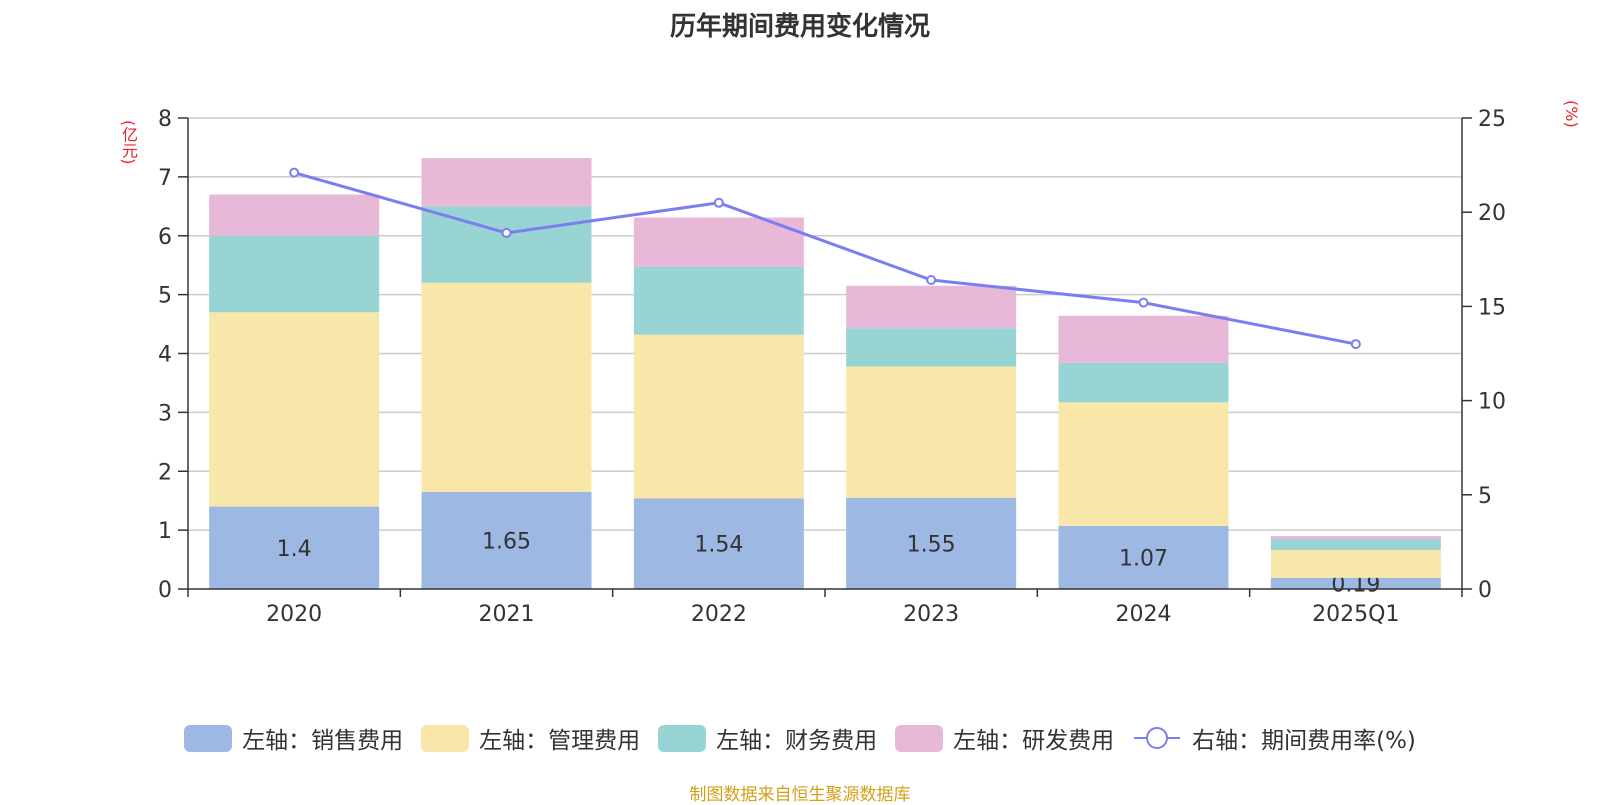 Image resolution: width=1600 pixels, height=805 pixels. What do you see at coordinates (1304, 741) in the screenshot?
I see `legend-label-expense-ratio: 右轴：期间费用率(%)` at bounding box center [1304, 741].